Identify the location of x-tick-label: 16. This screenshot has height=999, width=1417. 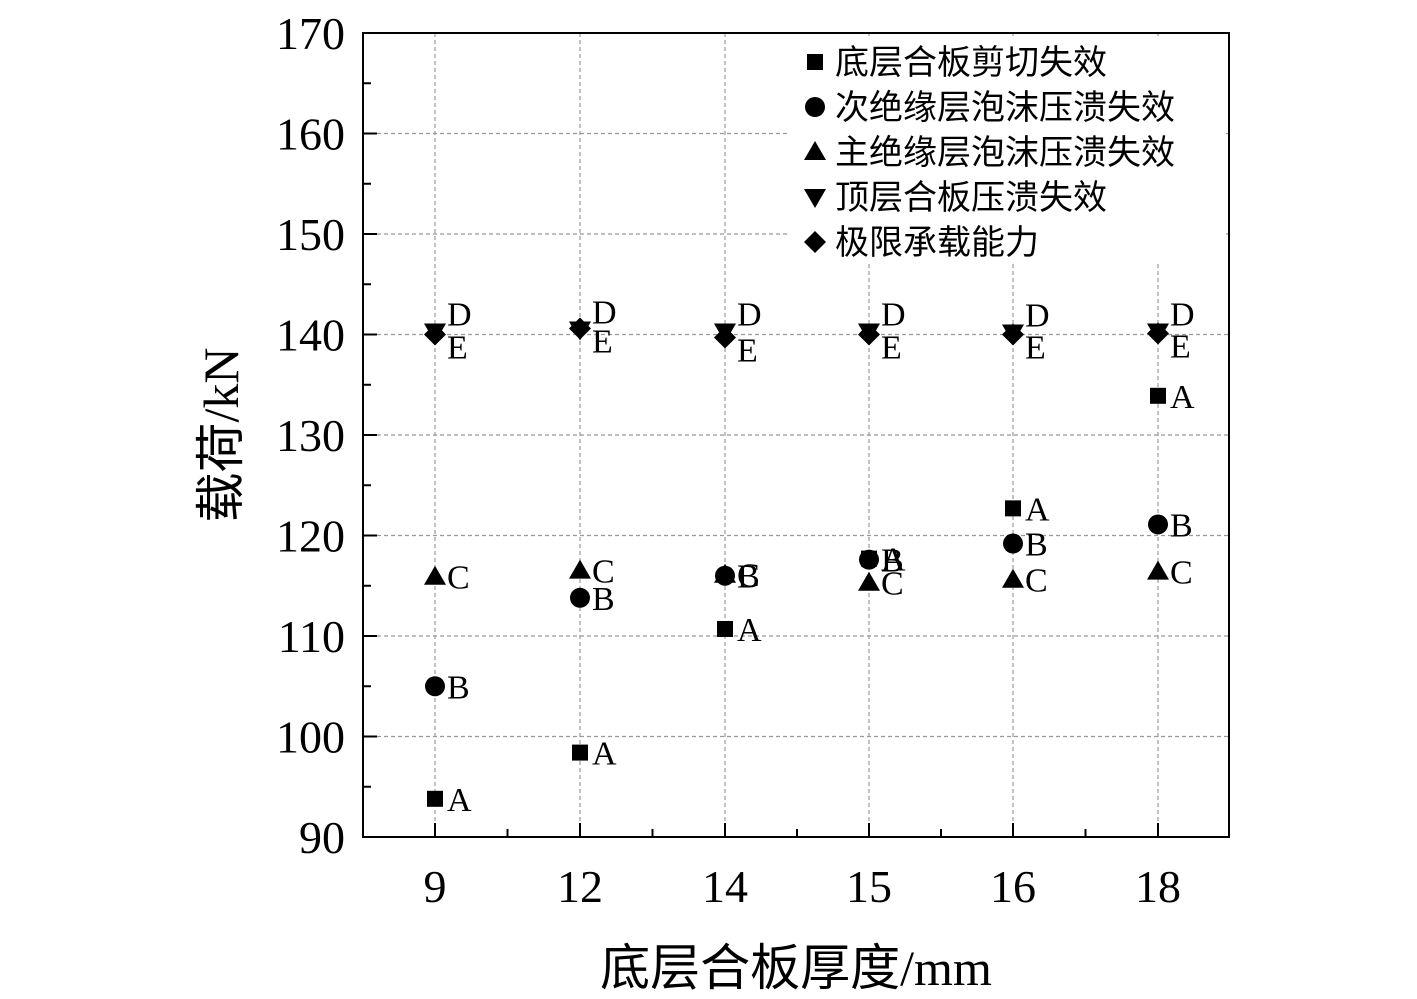
(1013, 886).